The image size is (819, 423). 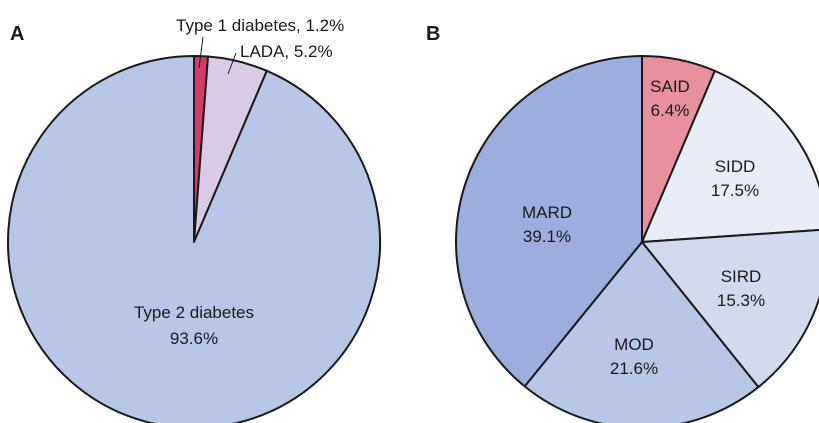 What do you see at coordinates (17, 34) in the screenshot?
I see `panel-a-label: A` at bounding box center [17, 34].